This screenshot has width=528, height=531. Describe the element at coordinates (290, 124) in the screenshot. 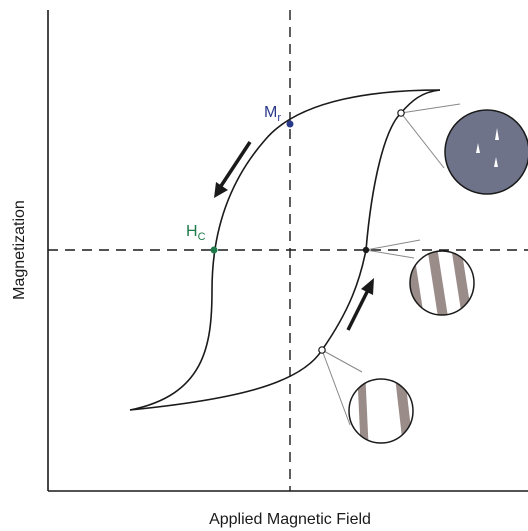

I see `remanence-point` at that location.